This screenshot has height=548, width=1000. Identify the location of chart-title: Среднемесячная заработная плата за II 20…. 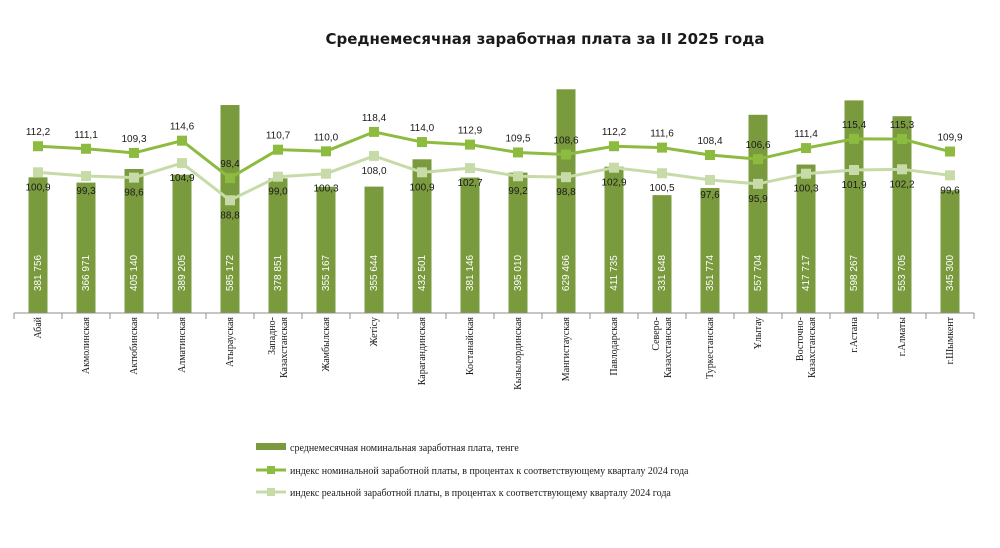
(545, 39).